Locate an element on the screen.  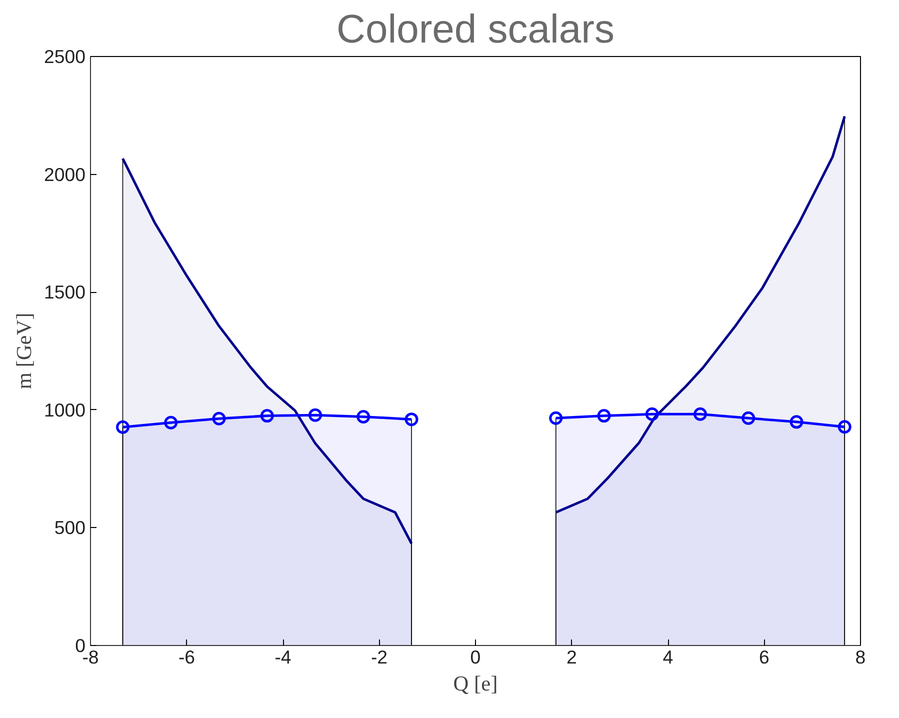
y-tick-label: 500 is located at coordinates (70, 527).